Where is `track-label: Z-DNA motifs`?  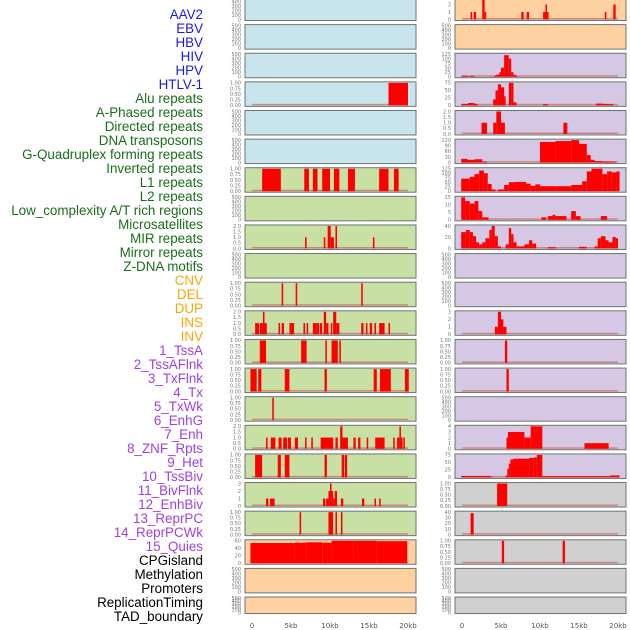 track-label: Z-DNA motifs is located at coordinates (163, 266).